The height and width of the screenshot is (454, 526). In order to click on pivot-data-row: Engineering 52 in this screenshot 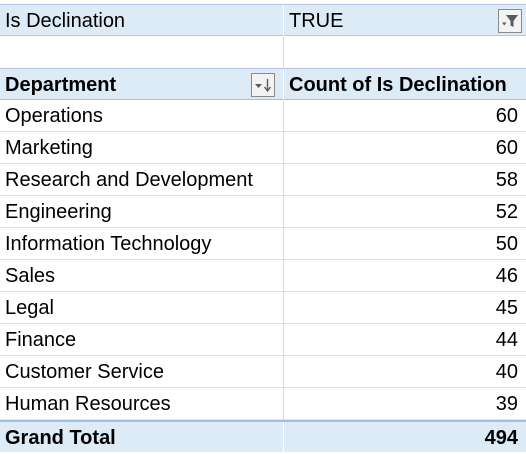, I will do `click(263, 212)`.